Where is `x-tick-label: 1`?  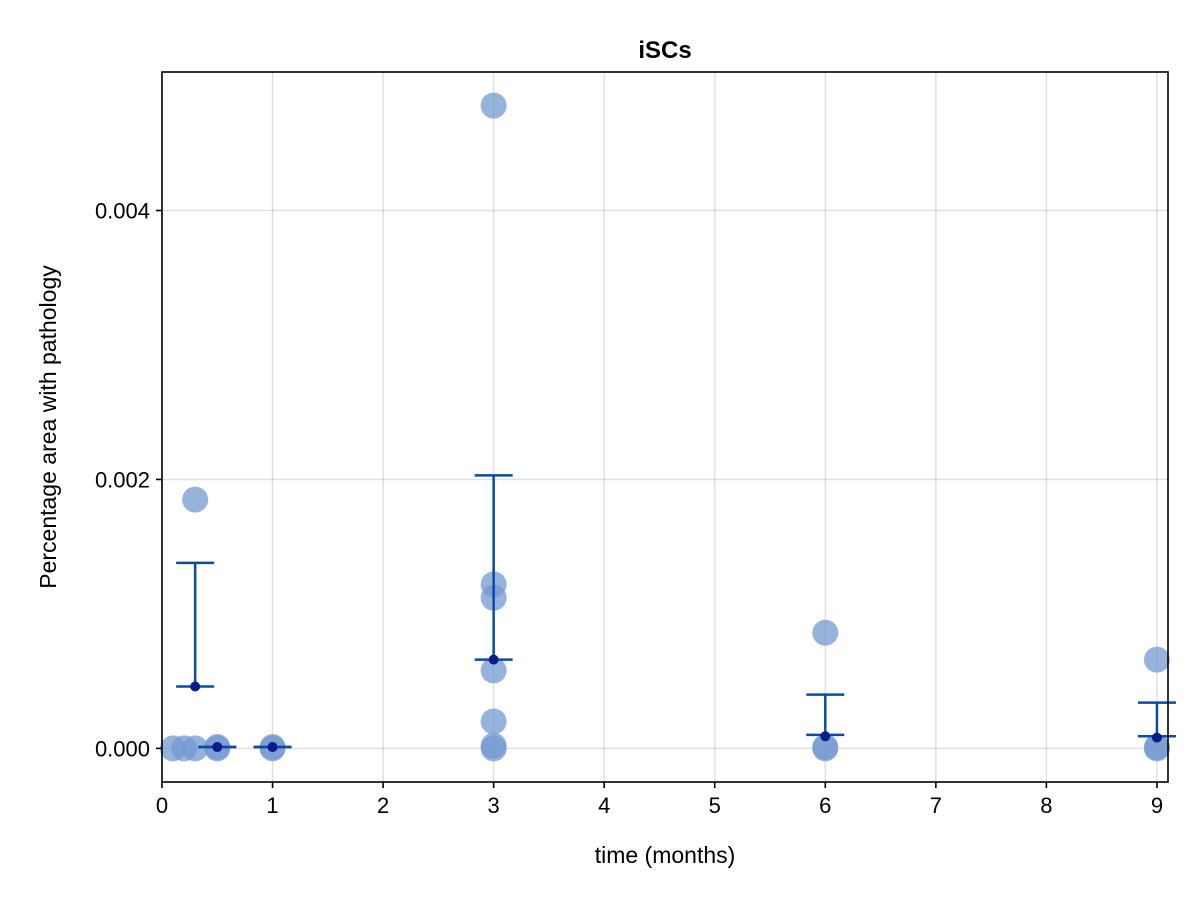
x-tick-label: 1 is located at coordinates (272, 805).